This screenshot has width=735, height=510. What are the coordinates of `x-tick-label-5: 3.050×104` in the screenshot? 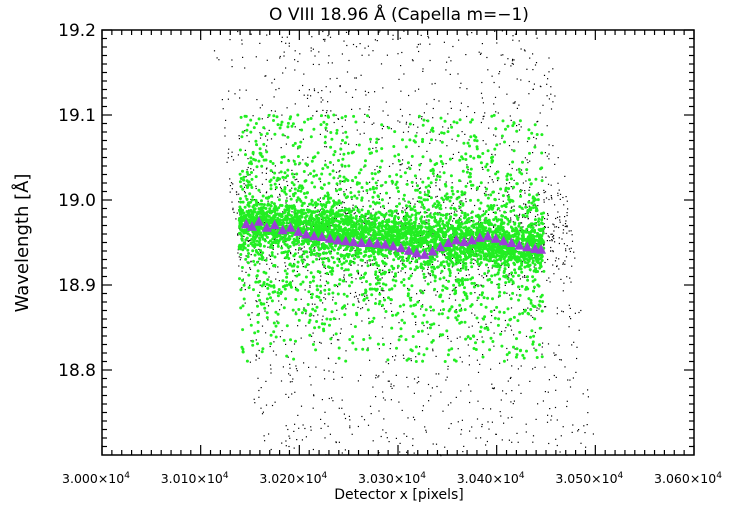 It's located at (589, 478).